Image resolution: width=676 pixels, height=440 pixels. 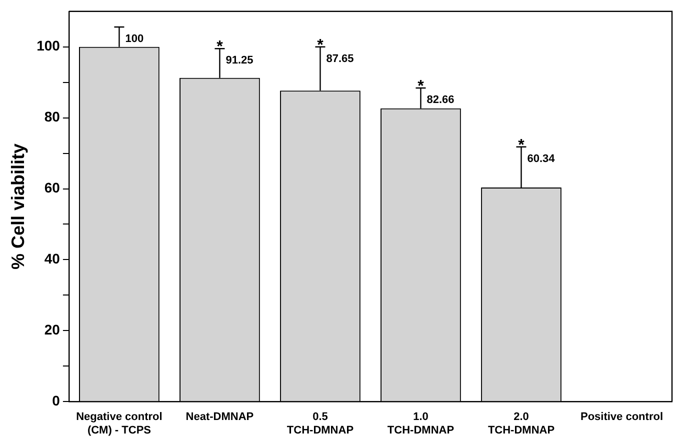 What do you see at coordinates (420, 423) in the screenshot?
I see `x-tick-label: 1.0 TCH-DMNAP` at bounding box center [420, 423].